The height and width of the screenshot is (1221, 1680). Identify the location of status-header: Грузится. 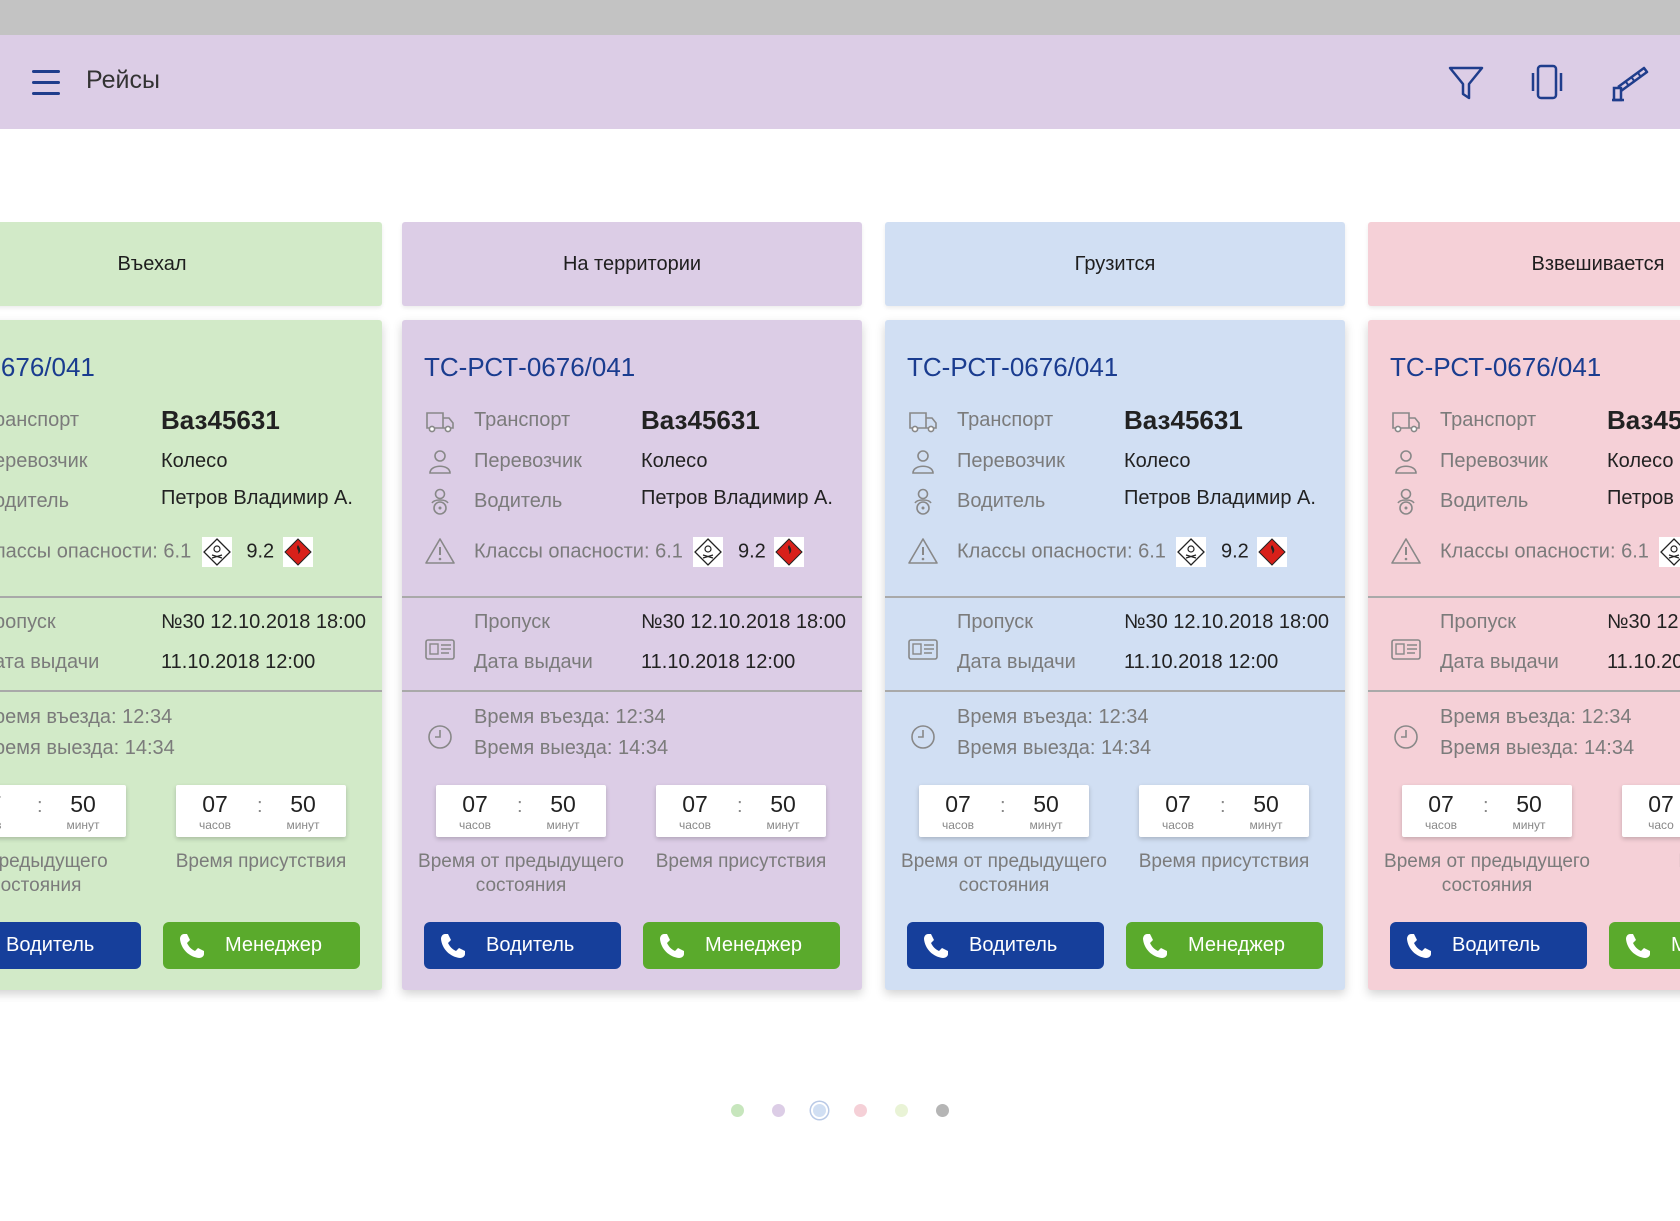
(1115, 264).